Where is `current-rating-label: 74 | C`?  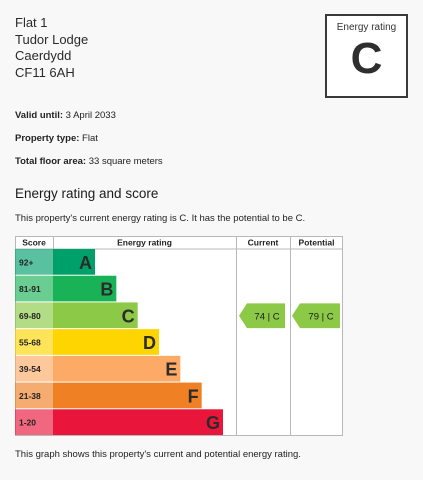
current-rating-label: 74 | C is located at coordinates (266, 316).